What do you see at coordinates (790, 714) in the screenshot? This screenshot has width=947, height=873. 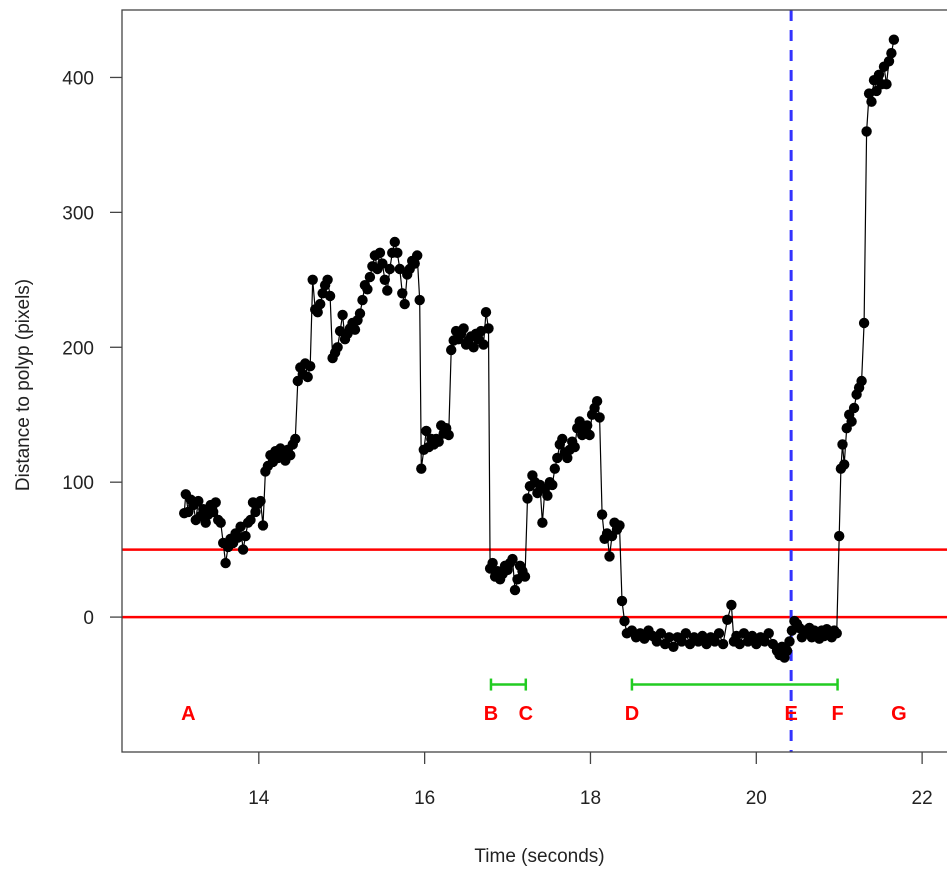 I see `event-label-e: E` at bounding box center [790, 714].